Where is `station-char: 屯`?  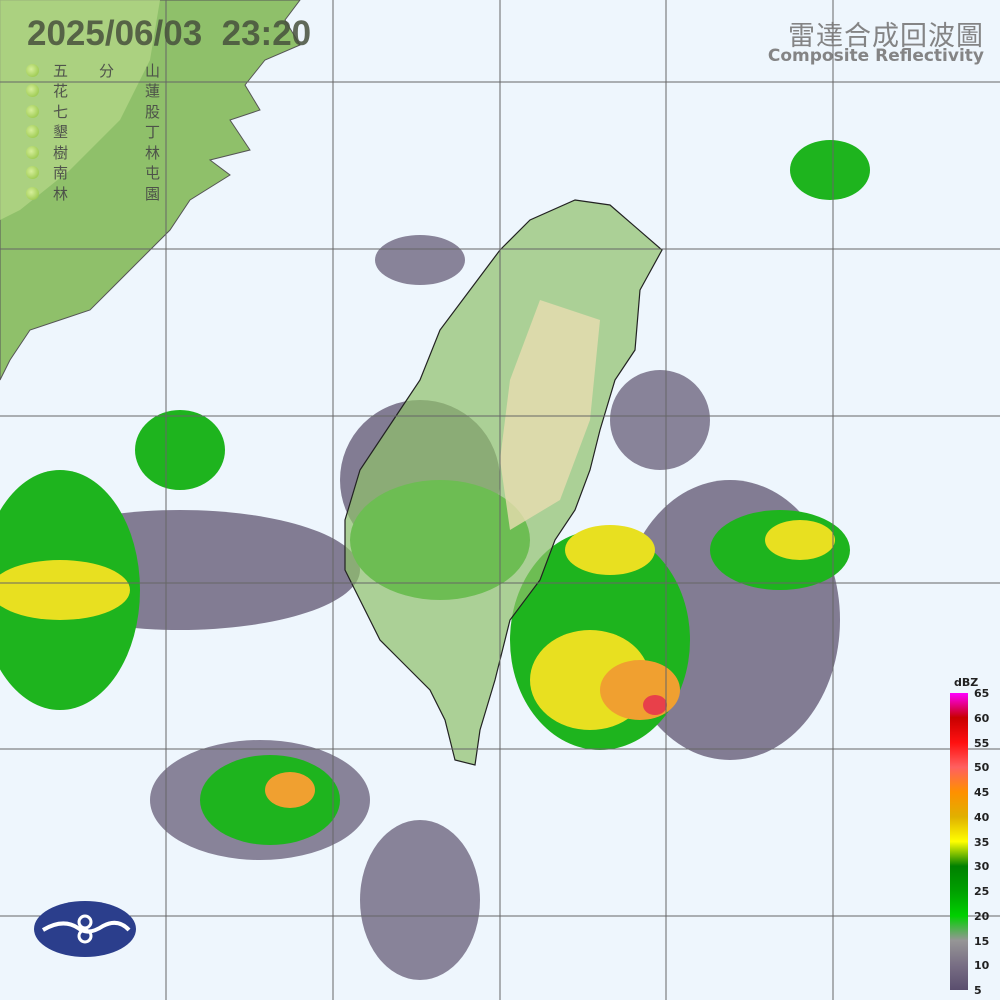
station-char: 屯 is located at coordinates (153, 173).